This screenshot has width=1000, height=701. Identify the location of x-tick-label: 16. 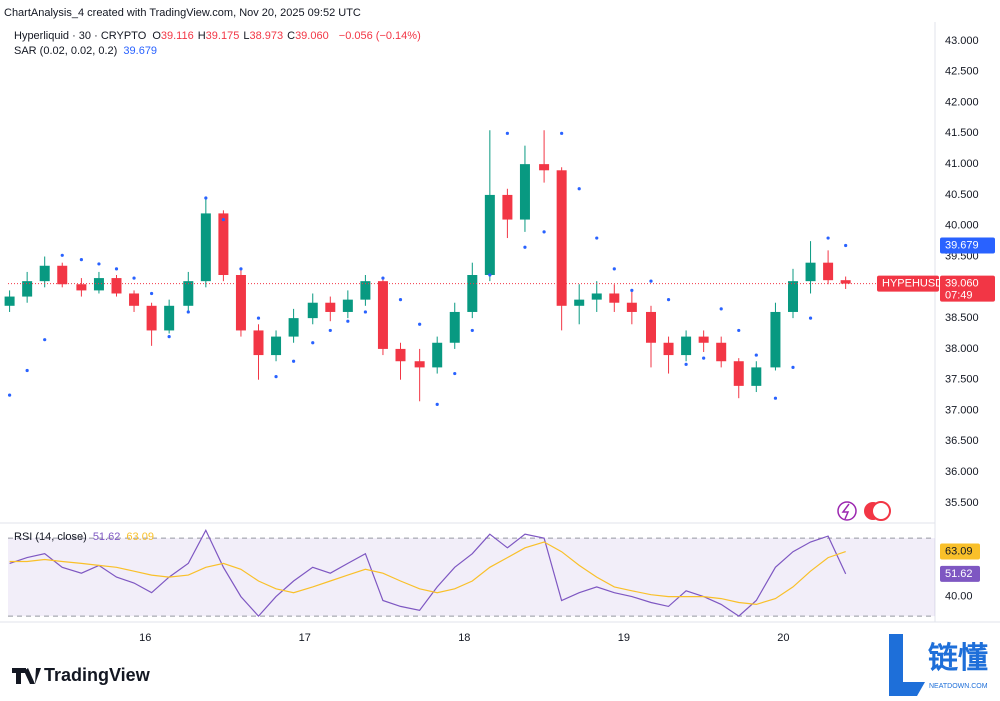
(145, 638).